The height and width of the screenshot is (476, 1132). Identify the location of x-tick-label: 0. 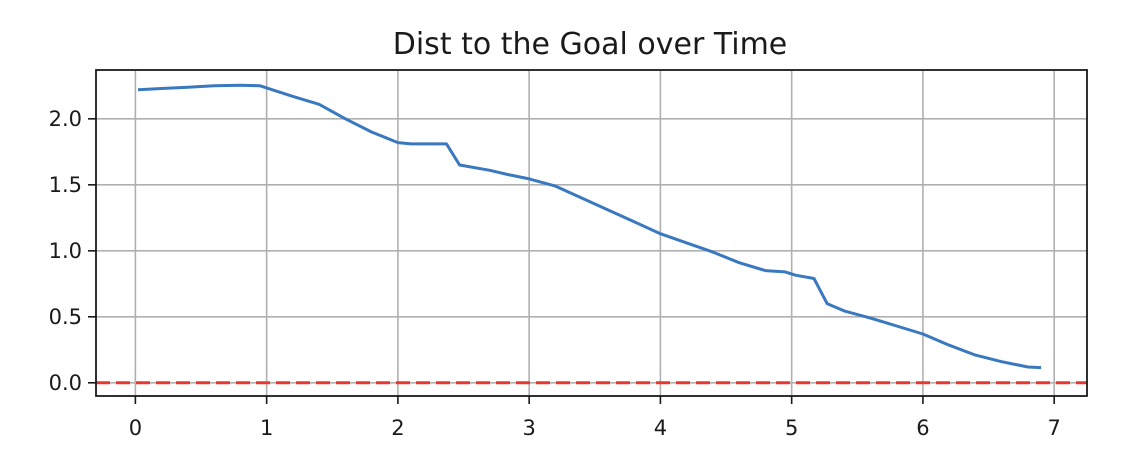
(135, 428).